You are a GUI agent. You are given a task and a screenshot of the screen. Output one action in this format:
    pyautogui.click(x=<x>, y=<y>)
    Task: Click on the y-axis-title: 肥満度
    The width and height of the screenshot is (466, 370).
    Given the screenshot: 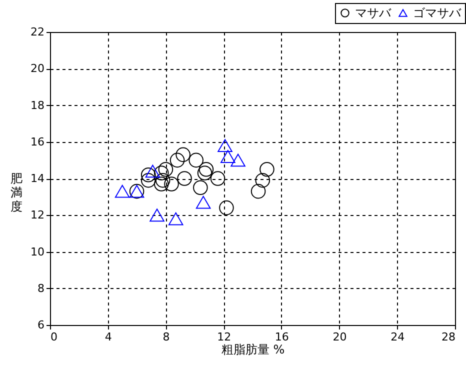 What is the action you would take?
    pyautogui.click(x=16, y=193)
    